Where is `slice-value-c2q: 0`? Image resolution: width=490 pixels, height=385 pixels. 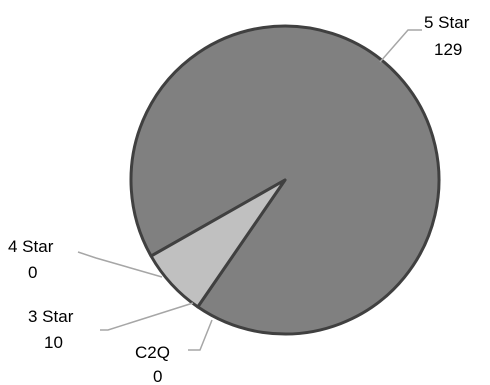 slice-value-c2q: 0 is located at coordinates (157, 376).